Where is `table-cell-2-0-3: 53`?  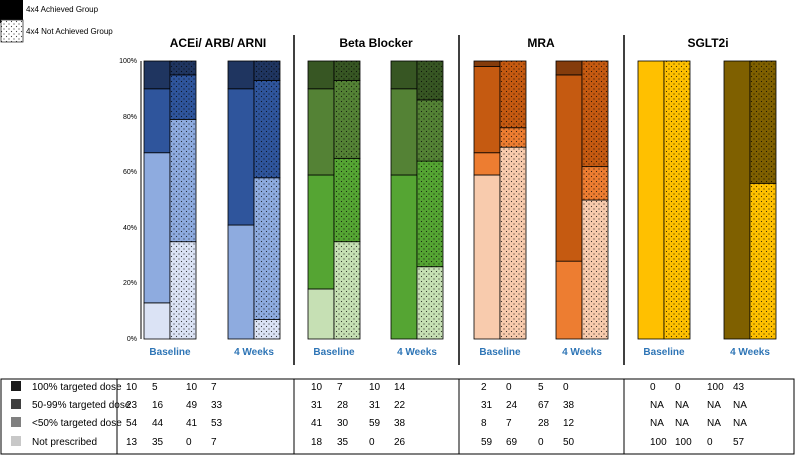
table-cell-2-0-3: 53 is located at coordinates (217, 423).